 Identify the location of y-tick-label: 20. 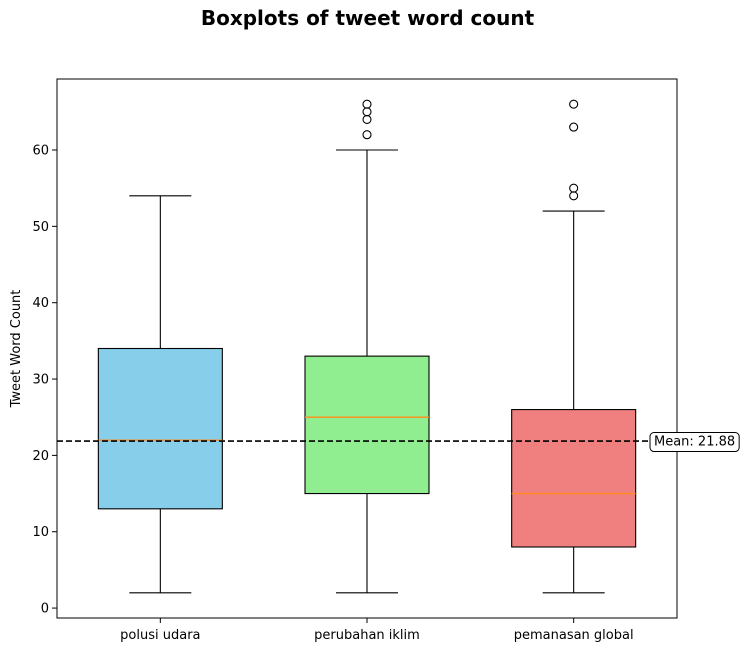
(40, 456).